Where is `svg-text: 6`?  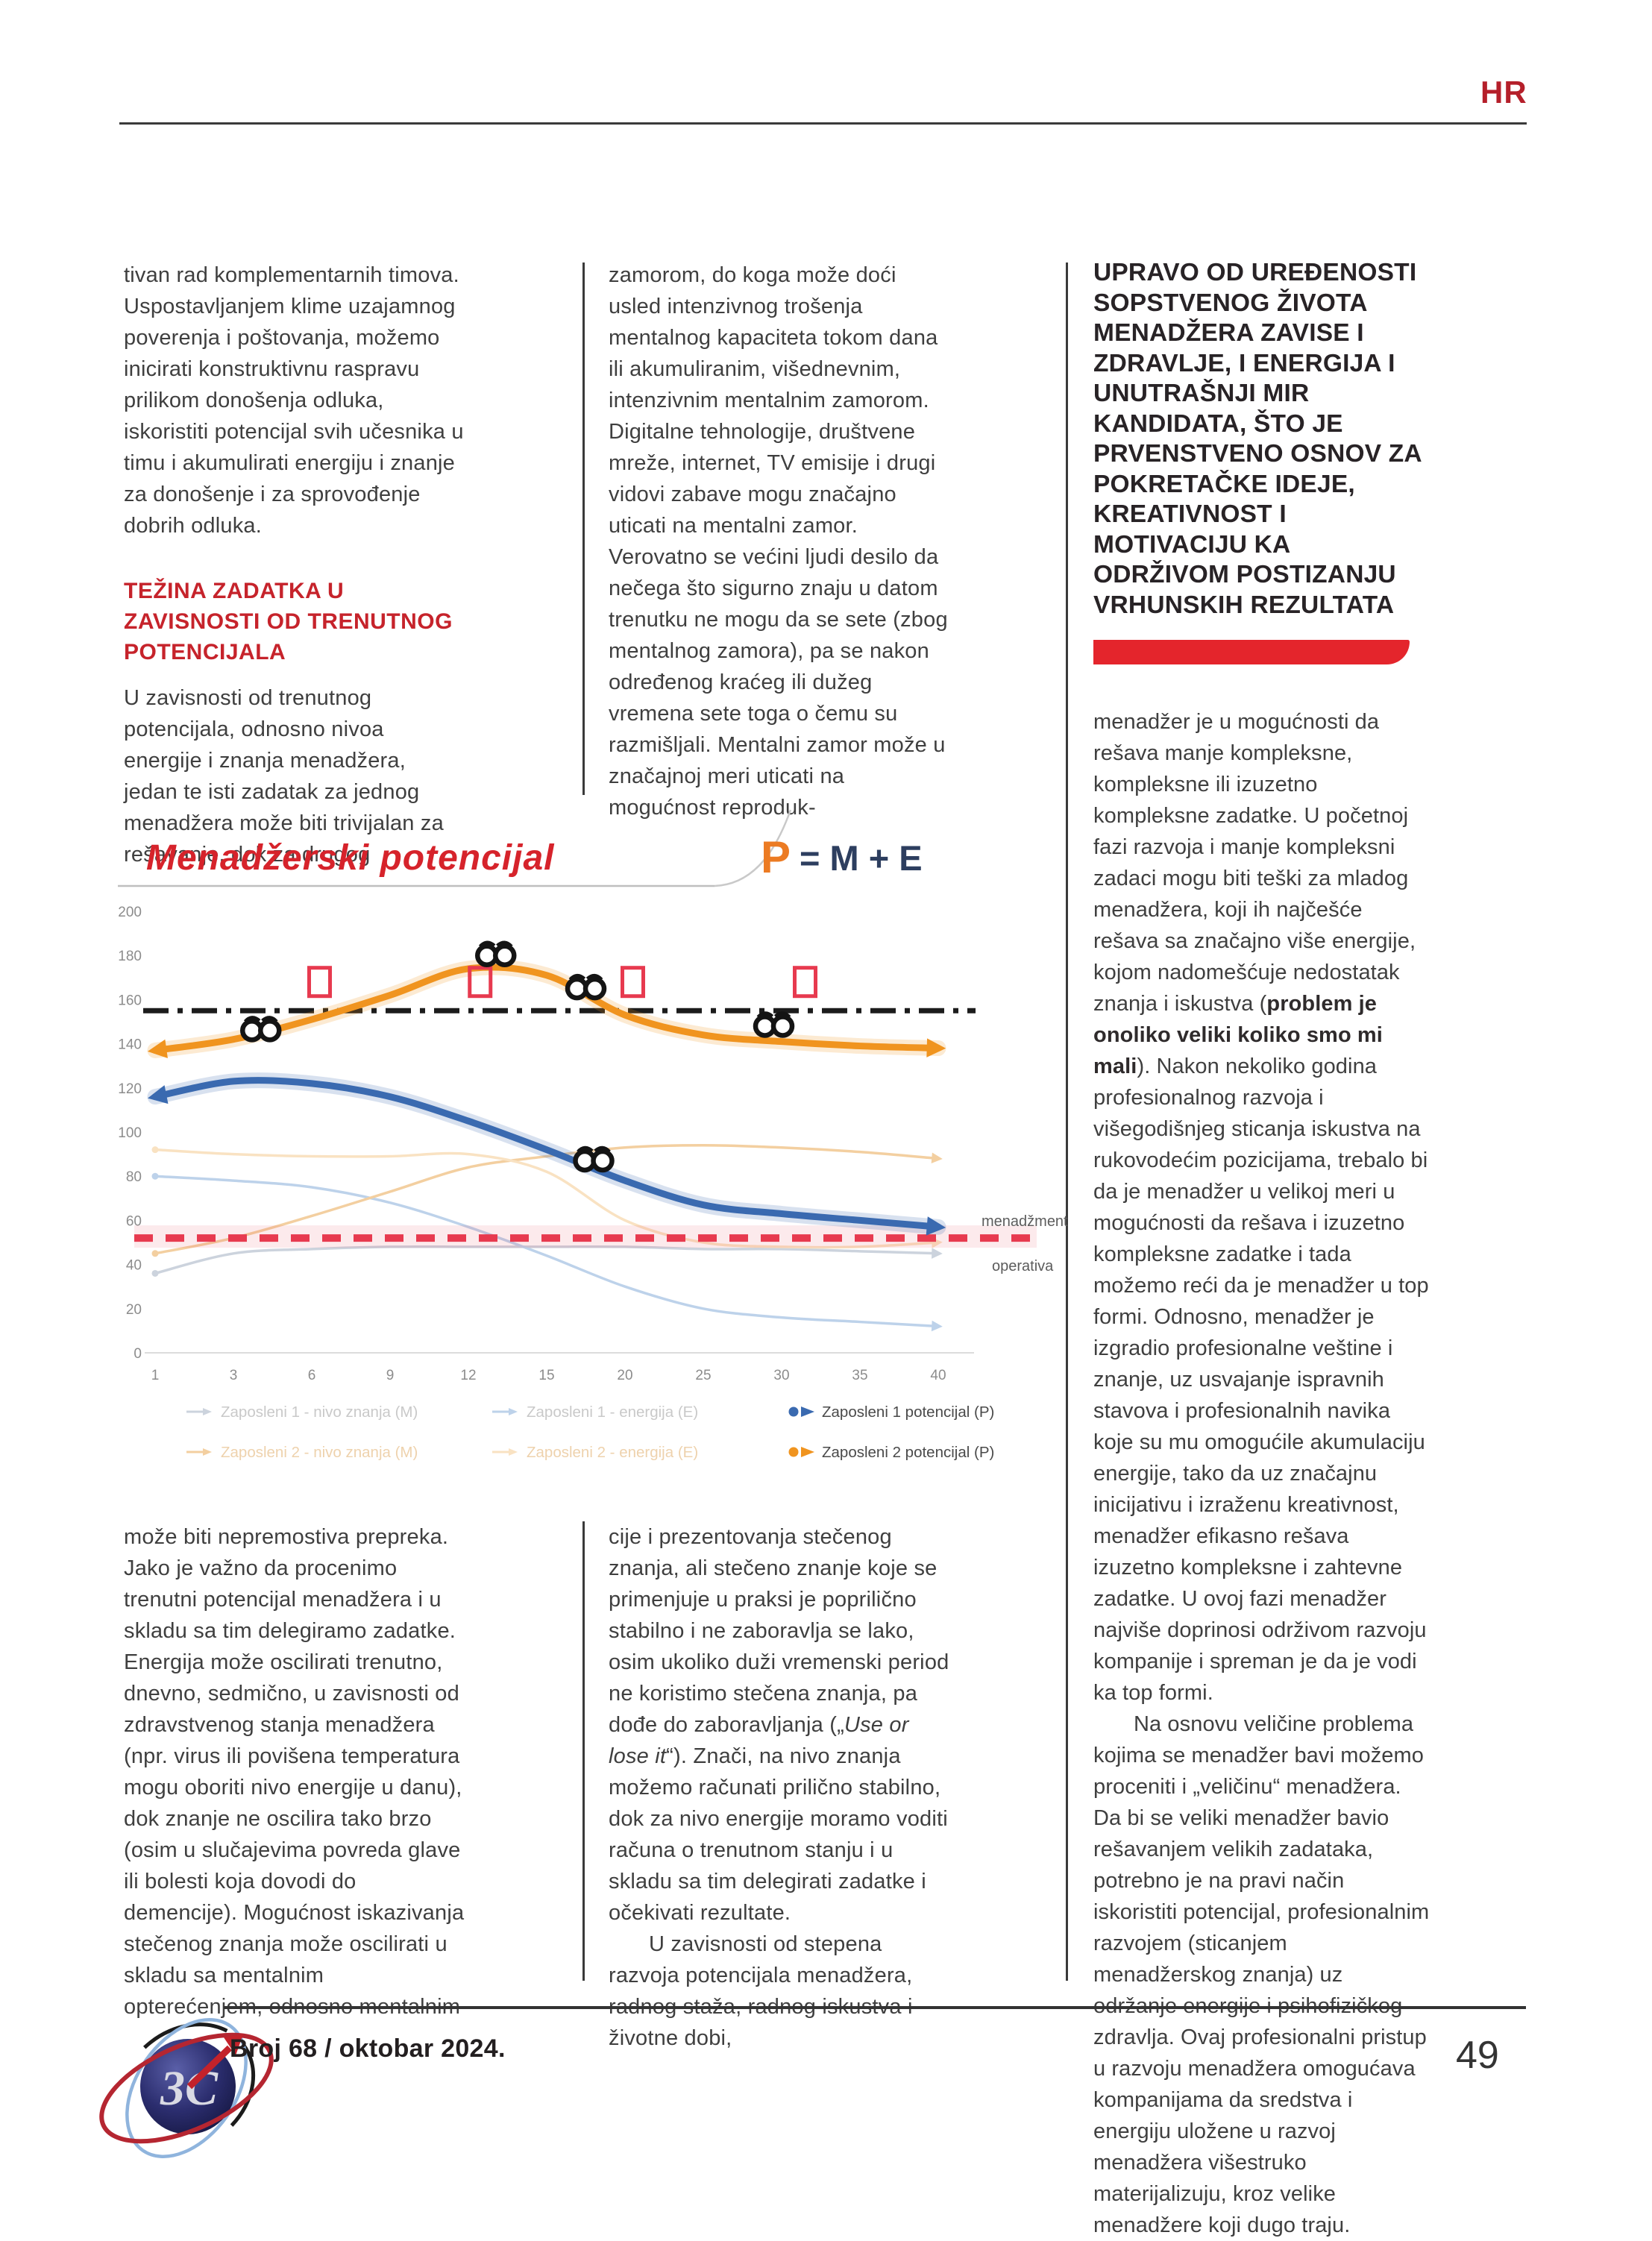
svg-text: 6 is located at coordinates (312, 1375).